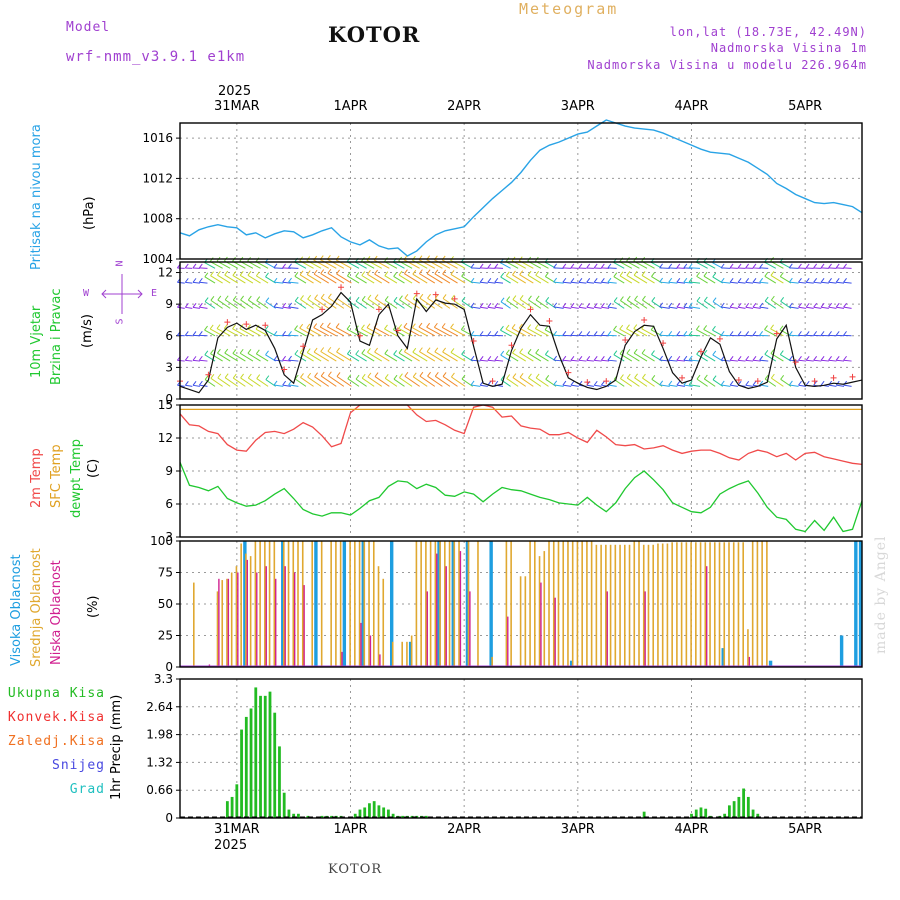 Image resolution: width=900 pixels, height=900 pixels. I want to click on bottom-date-label: 2APR, so click(464, 829).